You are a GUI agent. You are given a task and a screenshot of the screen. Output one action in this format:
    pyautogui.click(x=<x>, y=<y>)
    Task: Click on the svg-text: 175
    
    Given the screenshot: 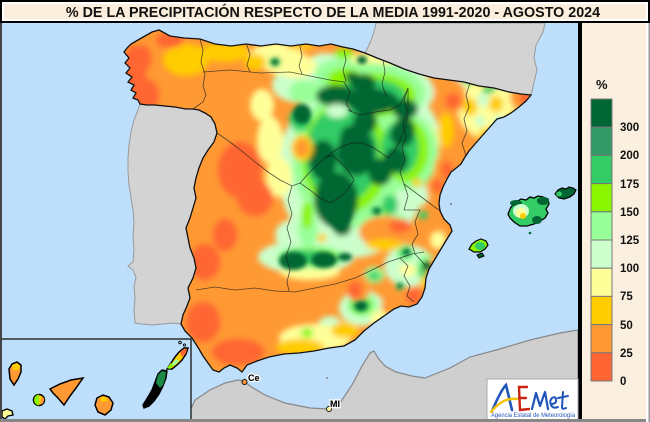 What is the action you would take?
    pyautogui.click(x=630, y=185)
    